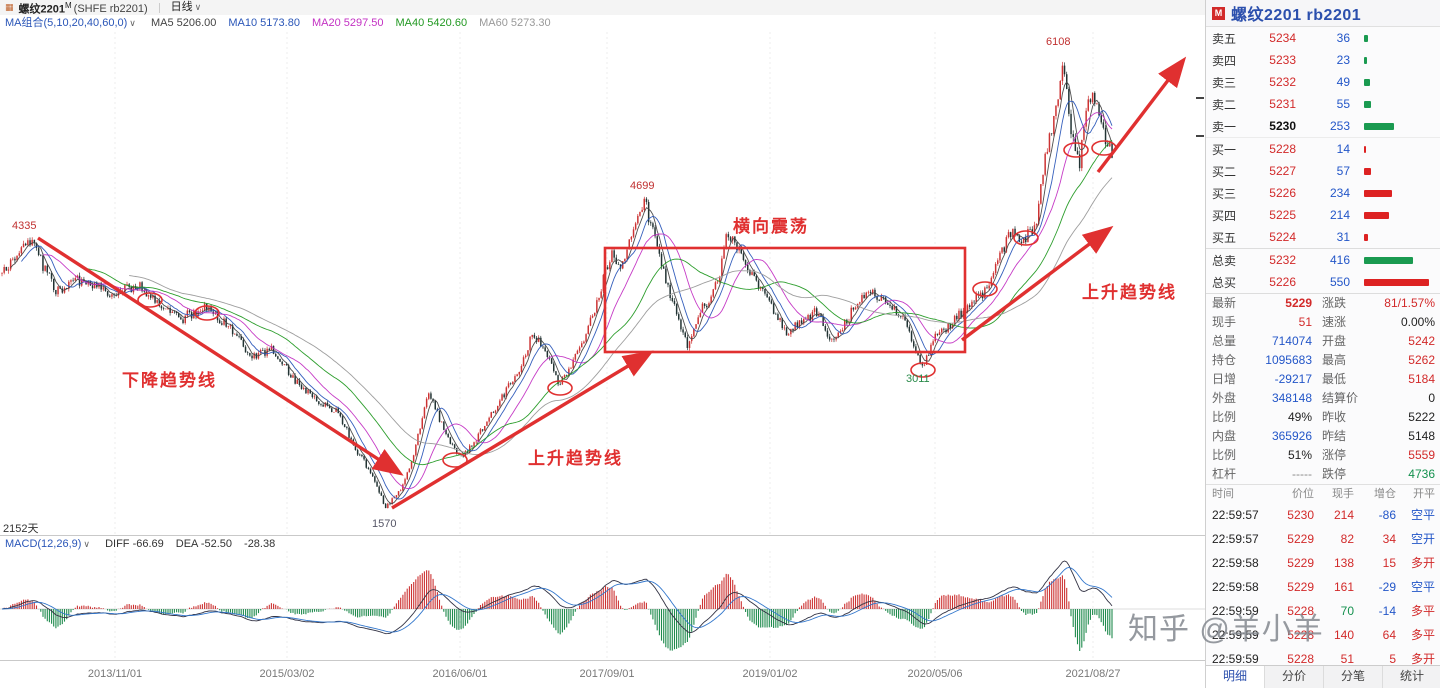  I want to click on stat-value: 1095683, so click(1288, 360).